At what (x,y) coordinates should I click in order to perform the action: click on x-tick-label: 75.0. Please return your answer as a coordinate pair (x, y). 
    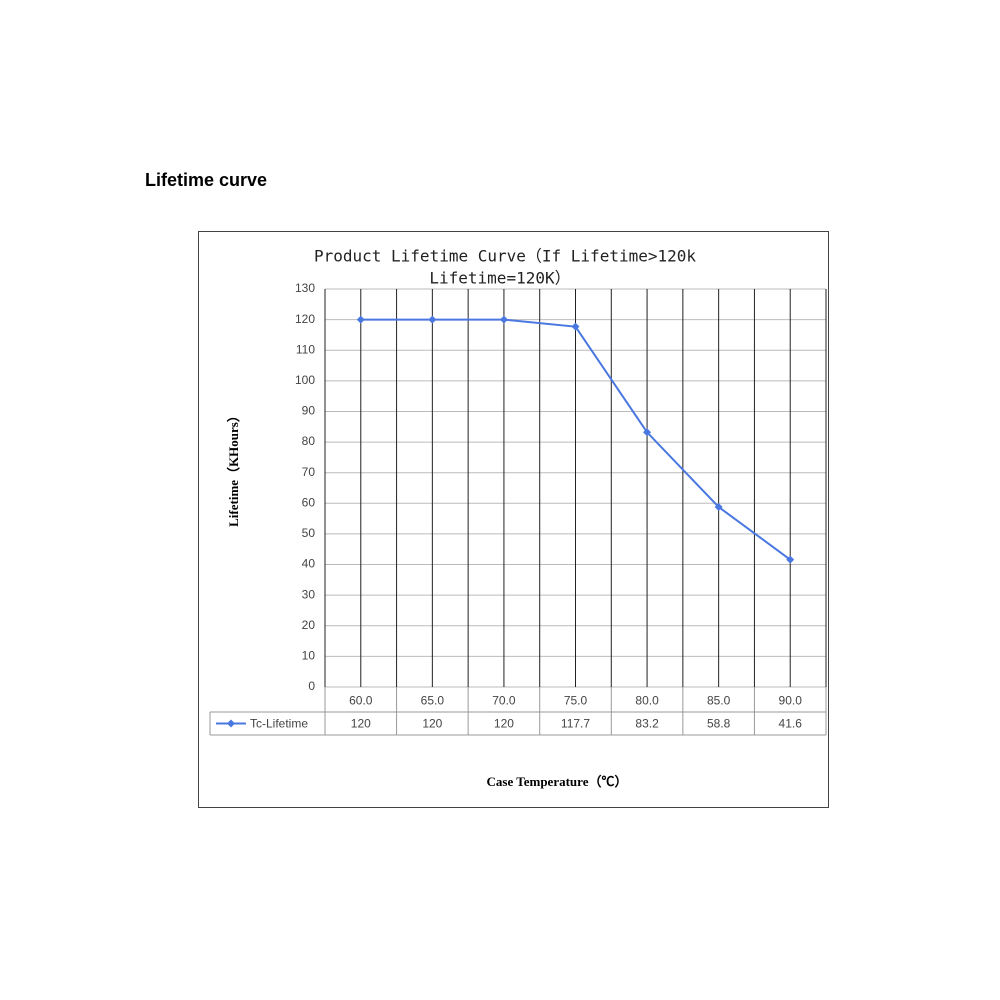
    Looking at the image, I should click on (576, 701).